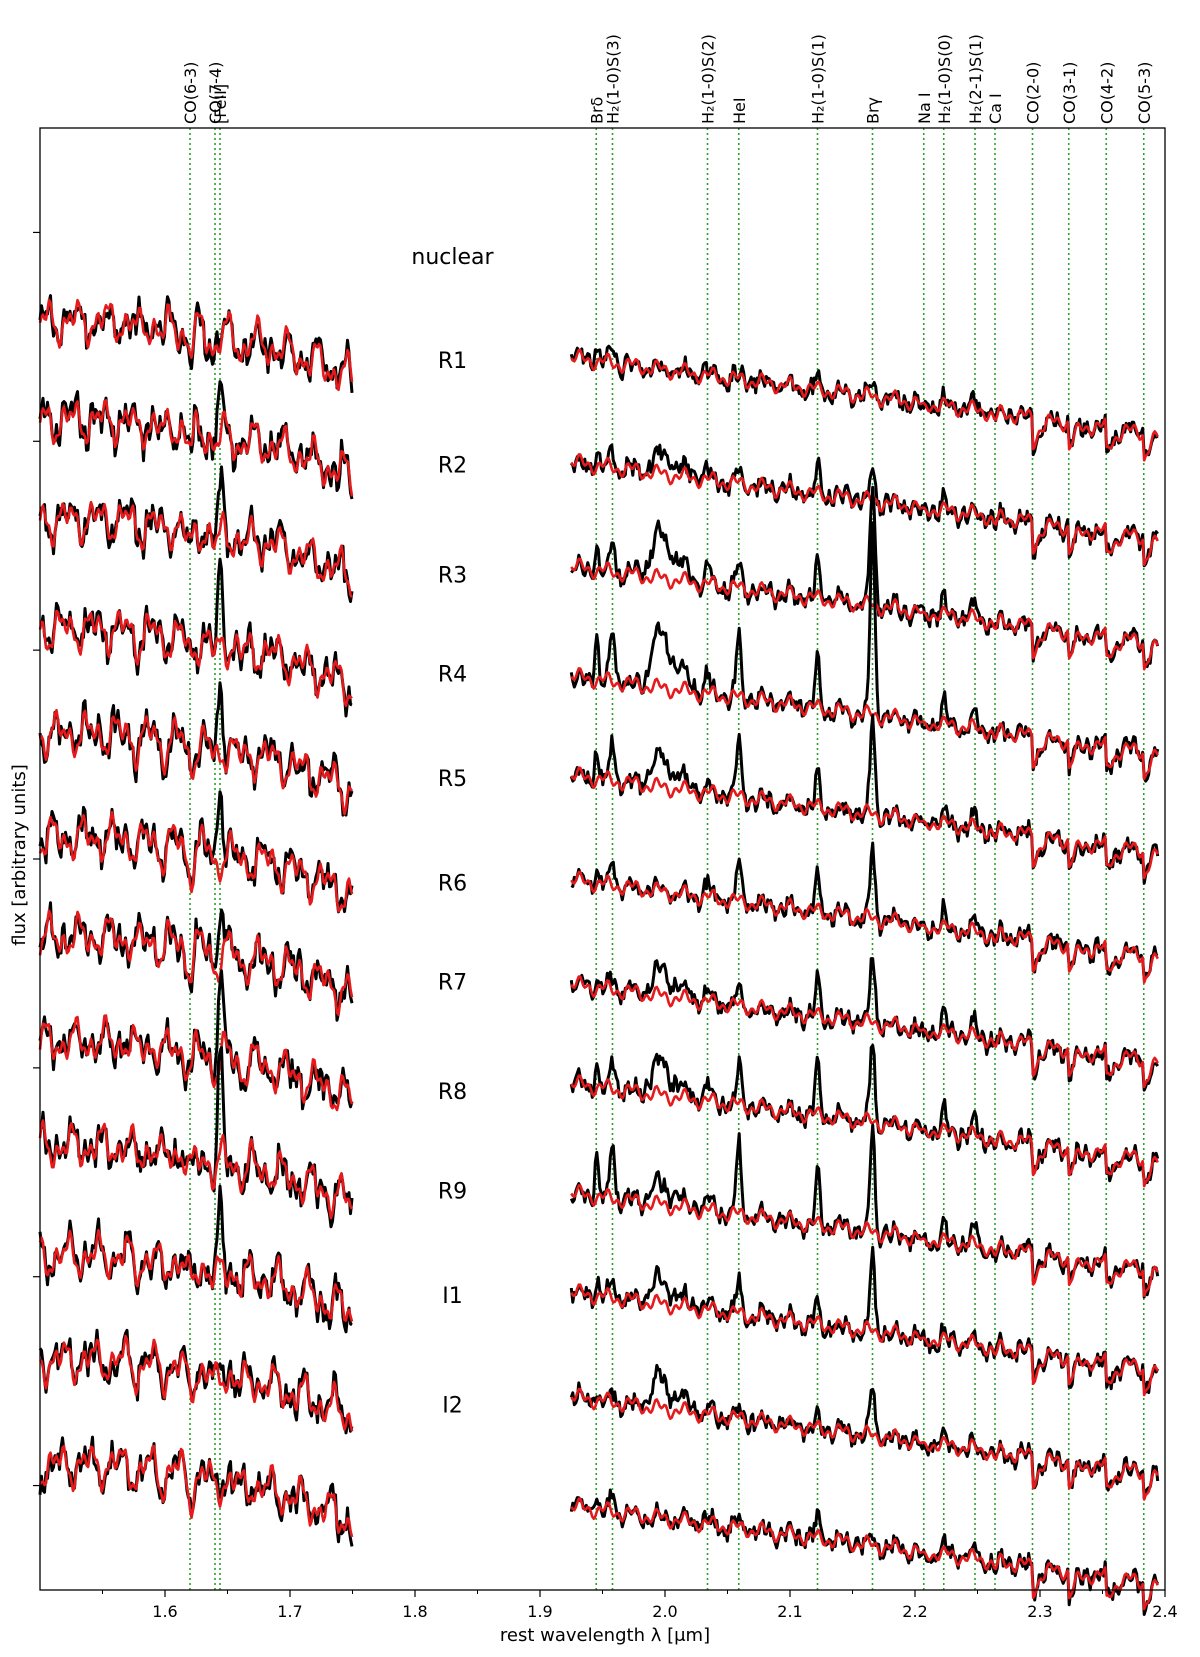 The width and height of the screenshot is (1200, 1657). What do you see at coordinates (452, 257) in the screenshot?
I see `region-label: nuclear` at bounding box center [452, 257].